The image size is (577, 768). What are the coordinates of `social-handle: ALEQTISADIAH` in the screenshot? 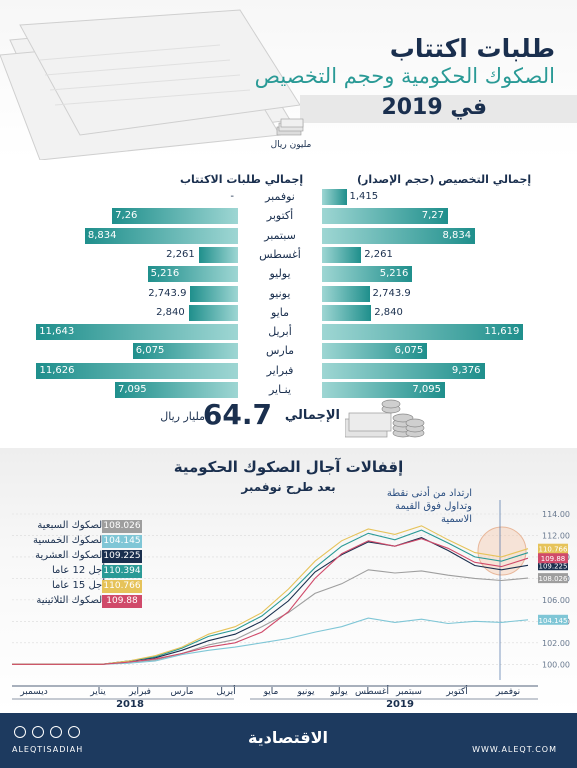 It's located at (48, 749).